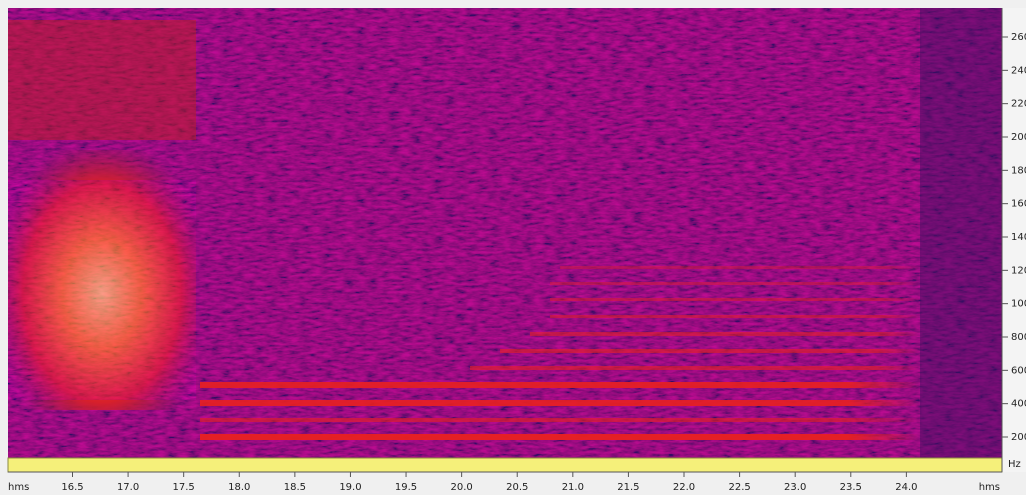 The height and width of the screenshot is (495, 1026). Describe the element at coordinates (1018, 204) in the screenshot. I see `y-tick-label: 1600` at that location.